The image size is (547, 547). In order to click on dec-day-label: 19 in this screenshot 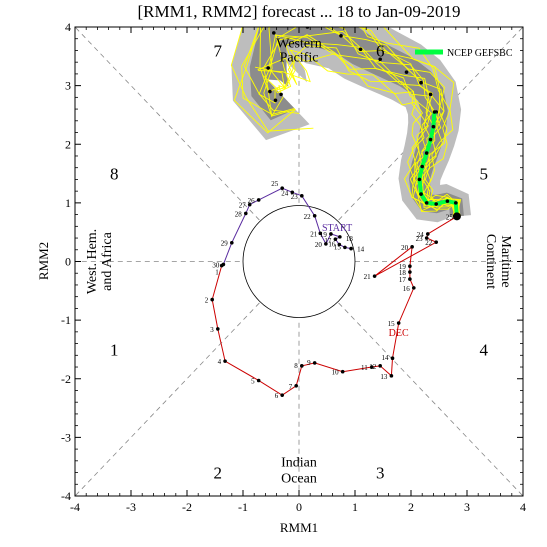, I will do `click(403, 267)`.